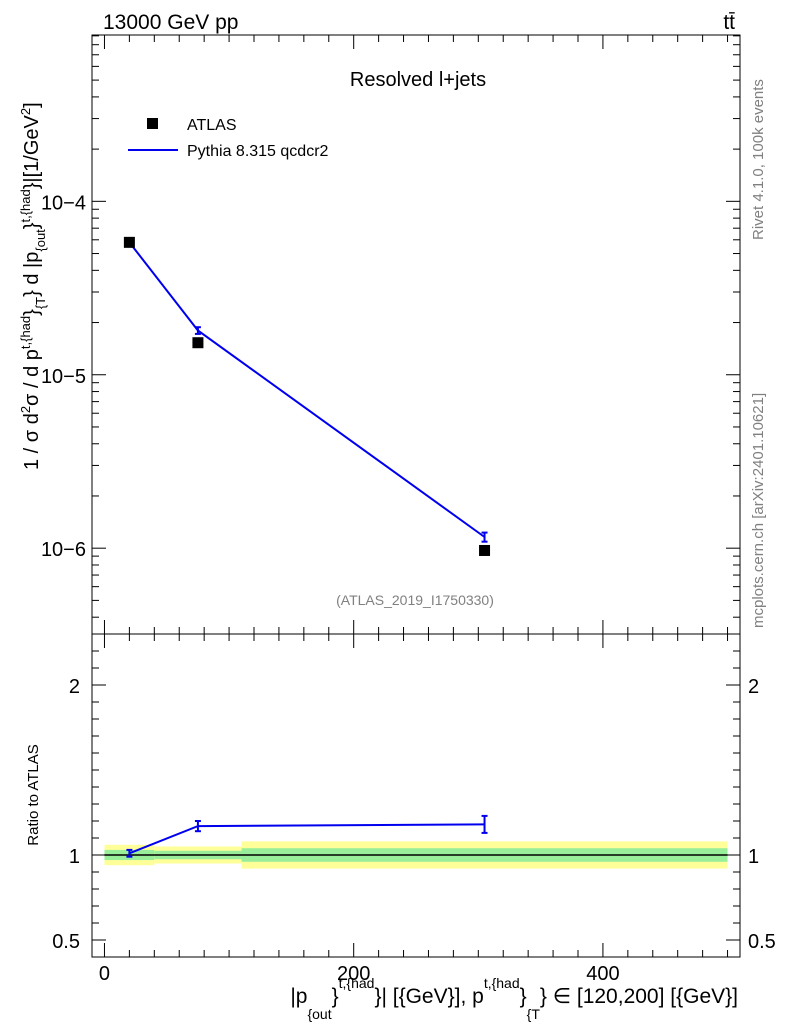 The width and height of the screenshot is (786, 1024). What do you see at coordinates (33, 794) in the screenshot?
I see `ratio-y-axis-label: Ratio to ATLAS` at bounding box center [33, 794].